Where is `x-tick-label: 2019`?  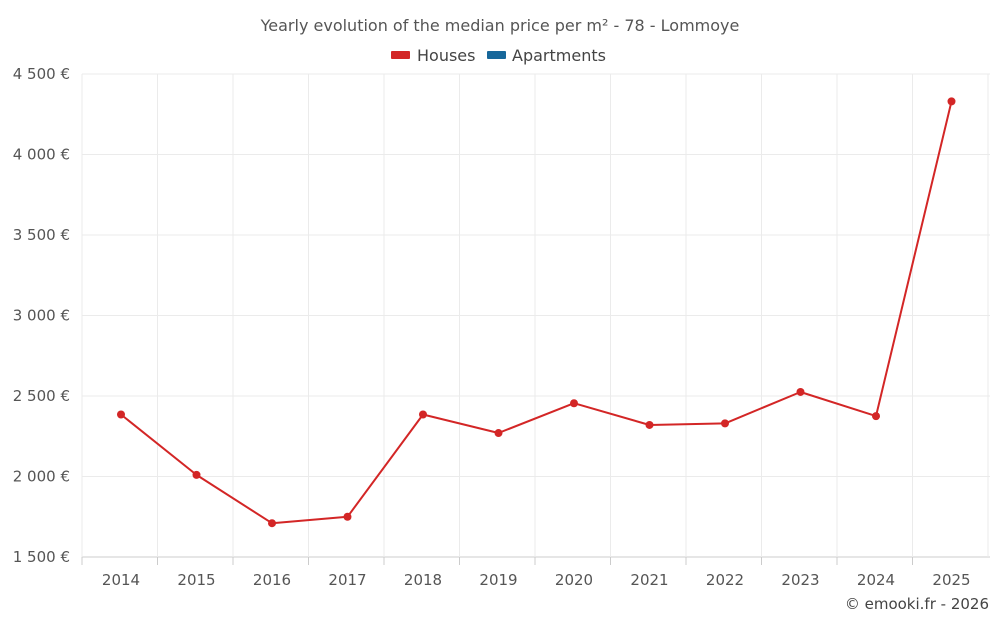
x-tick-label: 2019 is located at coordinates (498, 580).